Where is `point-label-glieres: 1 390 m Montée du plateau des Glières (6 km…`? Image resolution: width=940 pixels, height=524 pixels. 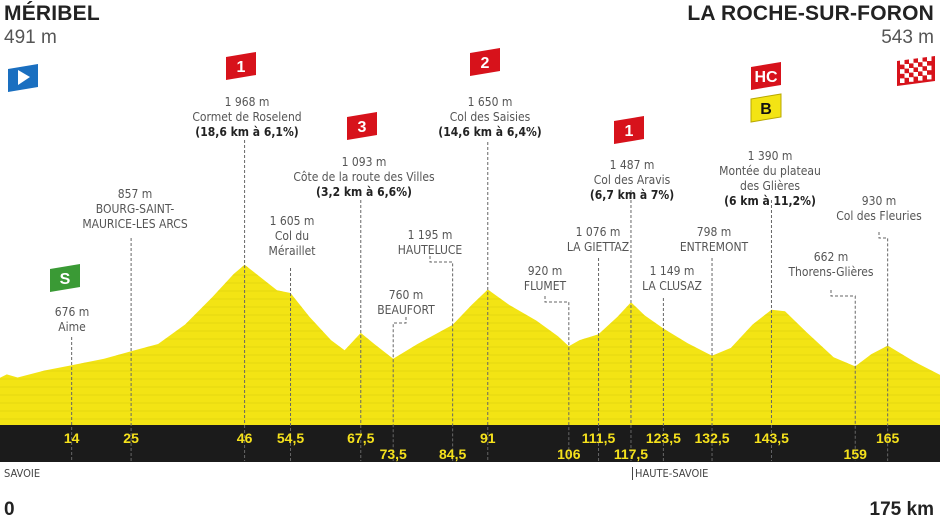 point-label-glieres: 1 390 m Montée du plateau des Glières (6 km… is located at coordinates (770, 178).